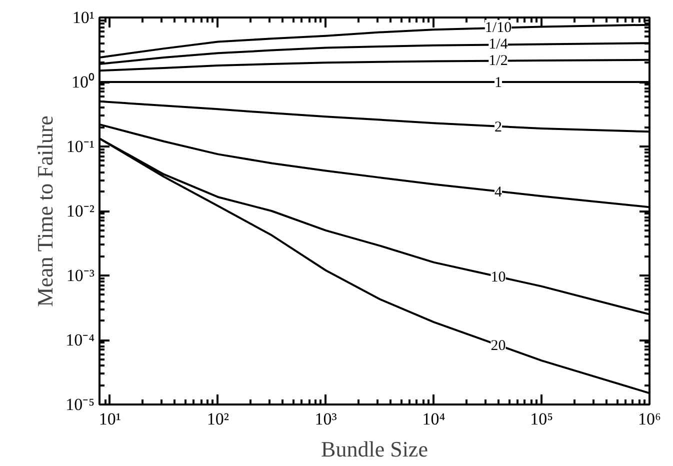 Image resolution: width=673 pixels, height=466 pixels. Describe the element at coordinates (498, 192) in the screenshot. I see `series-label: 4` at that location.